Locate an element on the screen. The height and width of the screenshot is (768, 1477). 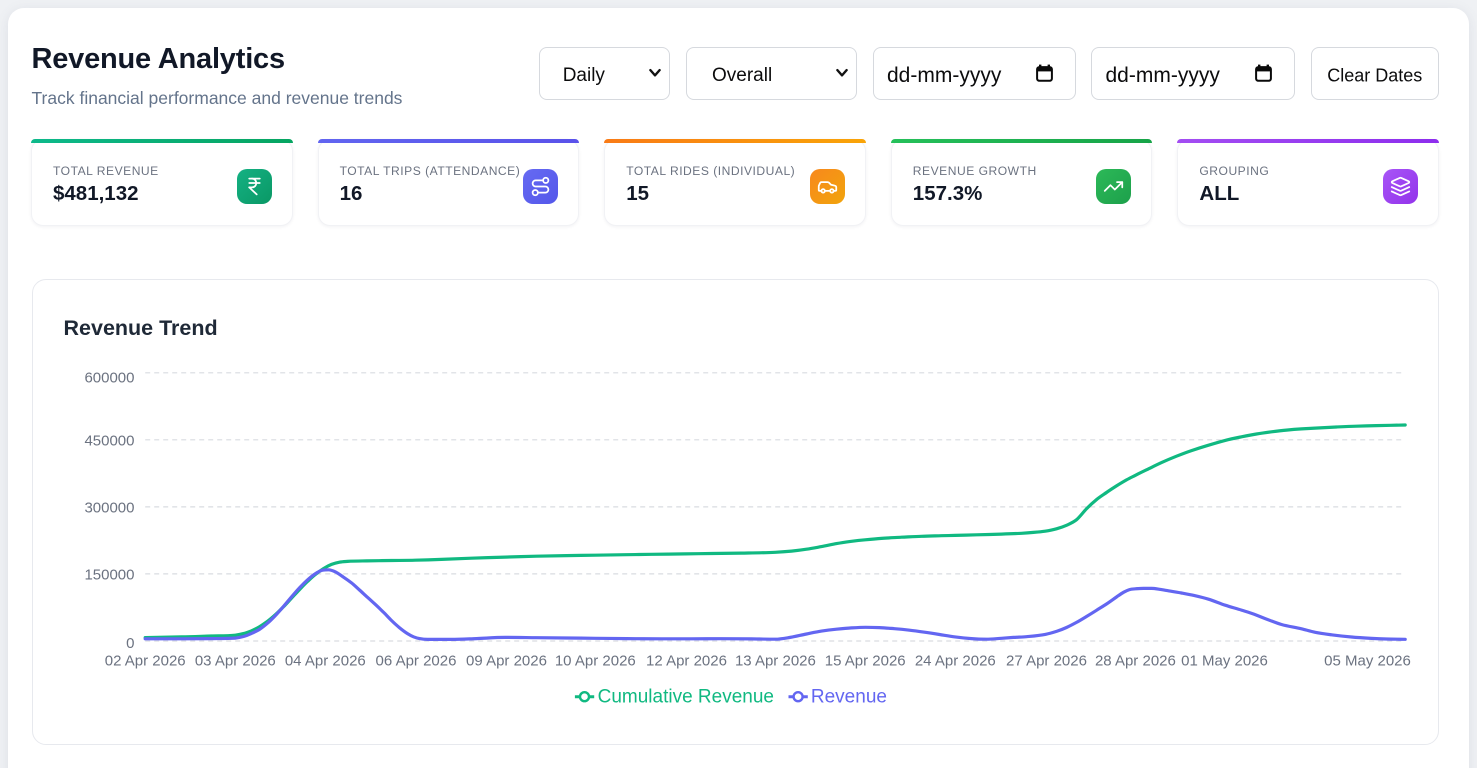
svg-text: Cumulative Revenue is located at coordinates (685, 697).